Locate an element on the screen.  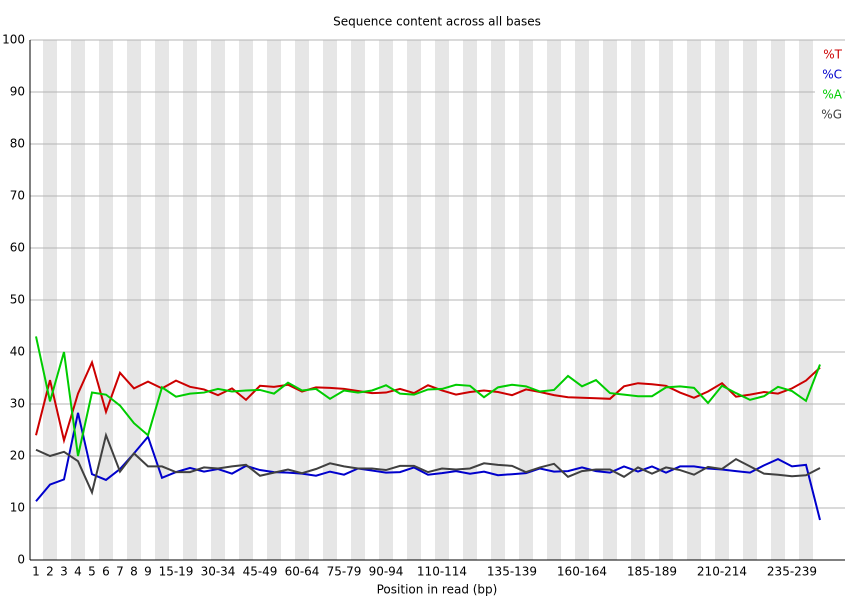
x-tick-label: 90-94 is located at coordinates (386, 572).